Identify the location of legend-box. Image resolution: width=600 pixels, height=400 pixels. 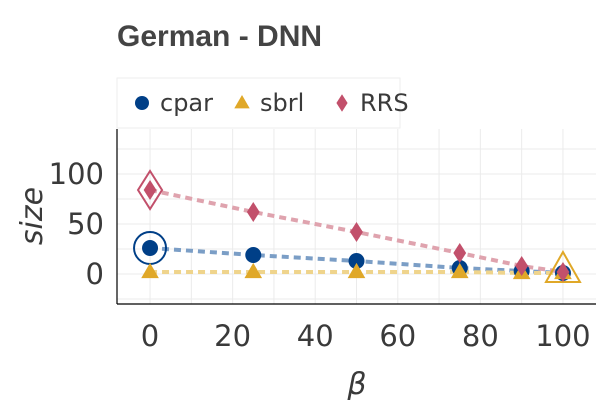
(258, 103).